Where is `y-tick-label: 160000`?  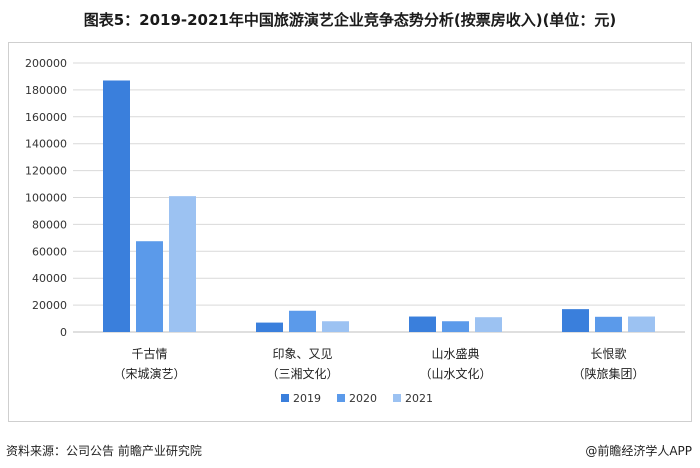
y-tick-label: 160000 is located at coordinates (46, 117).